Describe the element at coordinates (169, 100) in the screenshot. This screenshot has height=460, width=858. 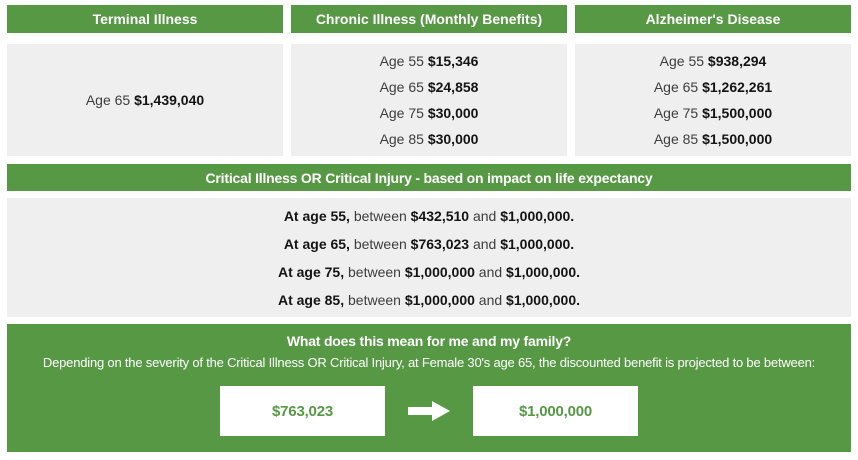
I see `benefit-value: $1,439,040` at that location.